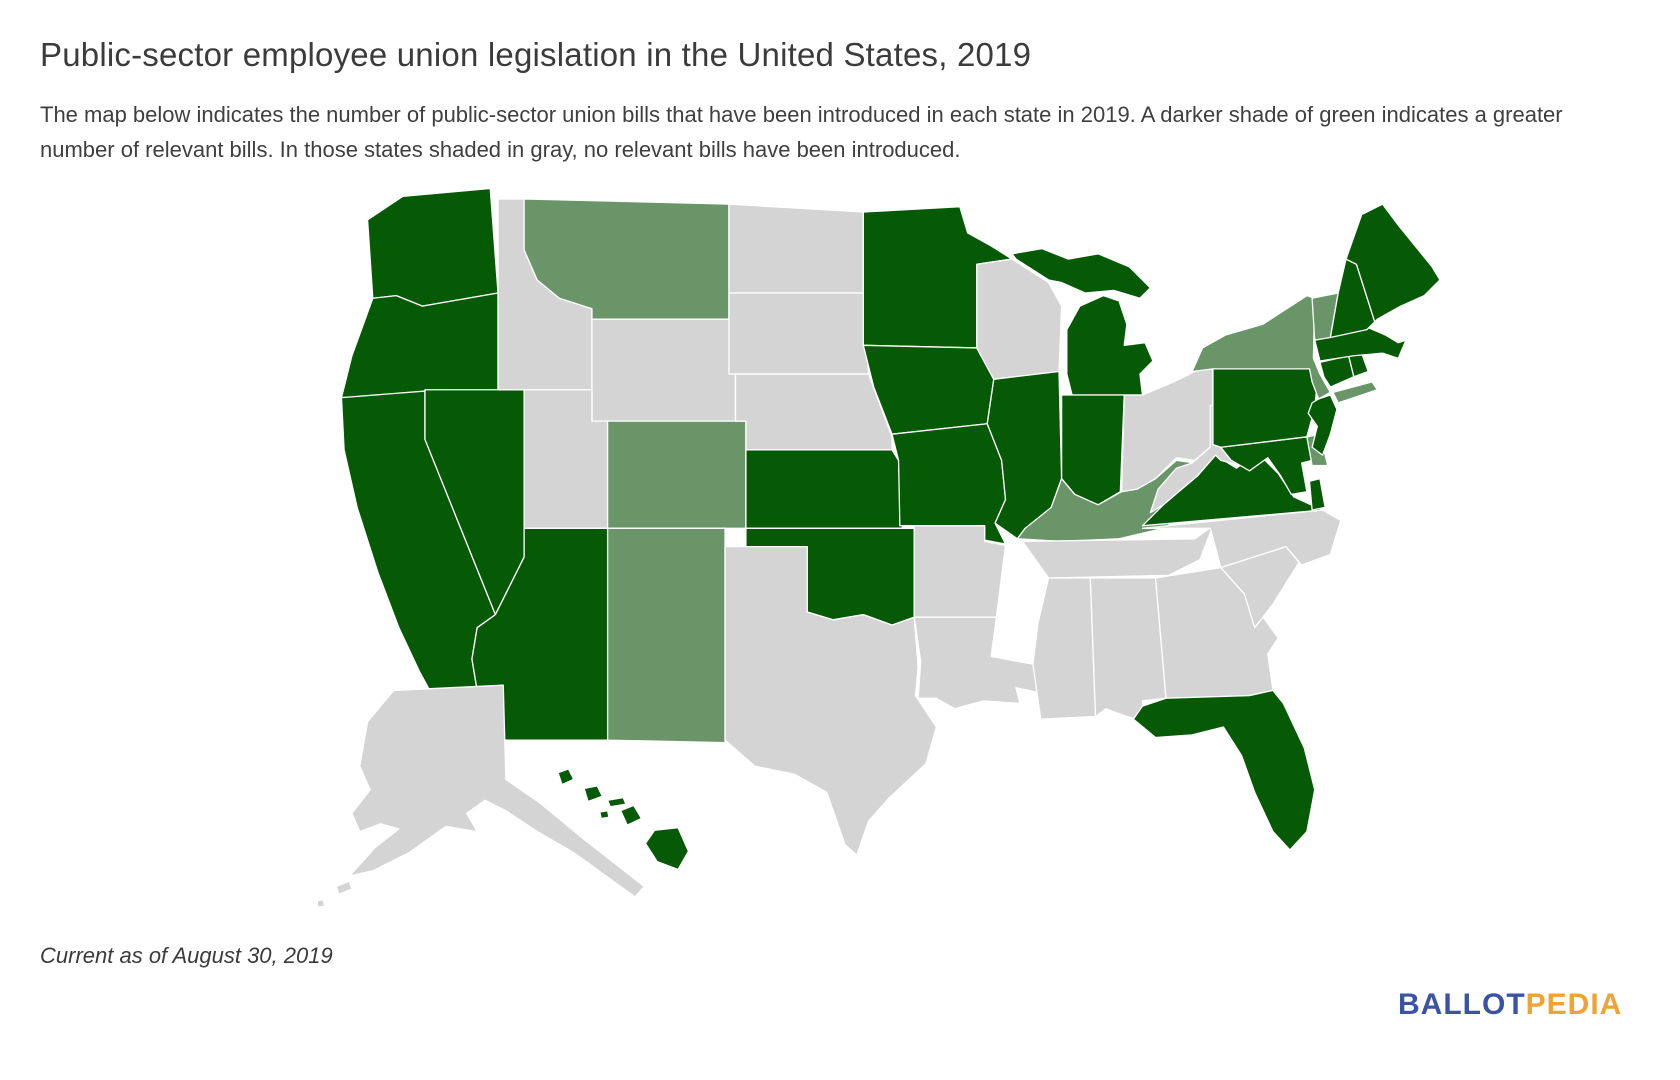 This screenshot has width=1680, height=1080. What do you see at coordinates (1241, 539) in the screenshot?
I see `state-north-carolina` at bounding box center [1241, 539].